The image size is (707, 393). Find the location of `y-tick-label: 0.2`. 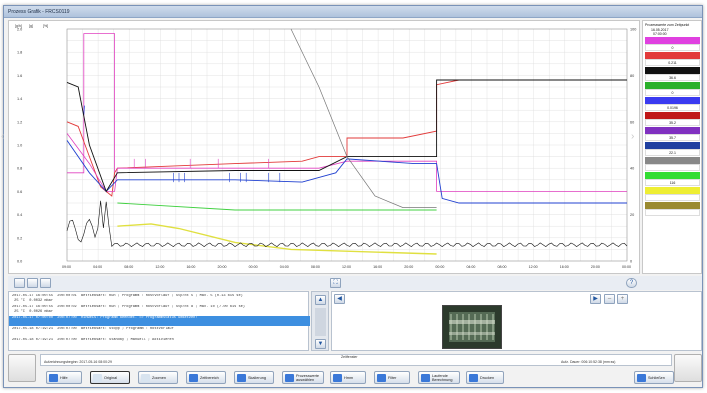

y-tick-label: 0.2 is located at coordinates (19, 238).